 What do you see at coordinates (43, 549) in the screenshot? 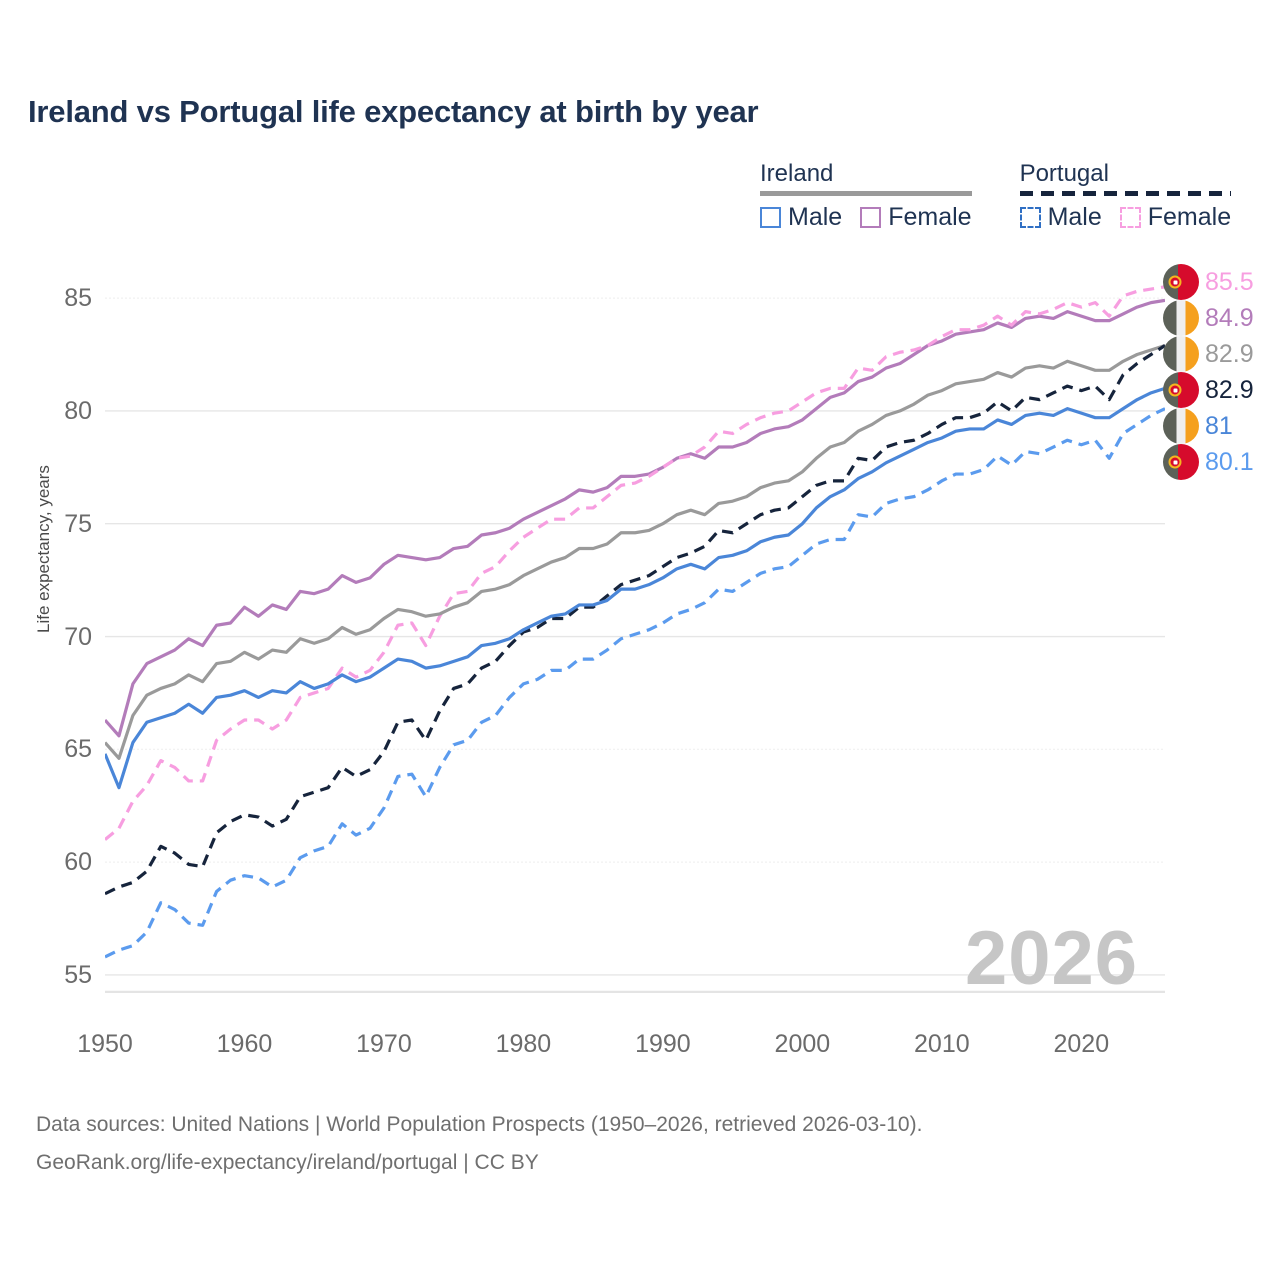
I see `y-axis-title: Life expectancy, years` at bounding box center [43, 549].